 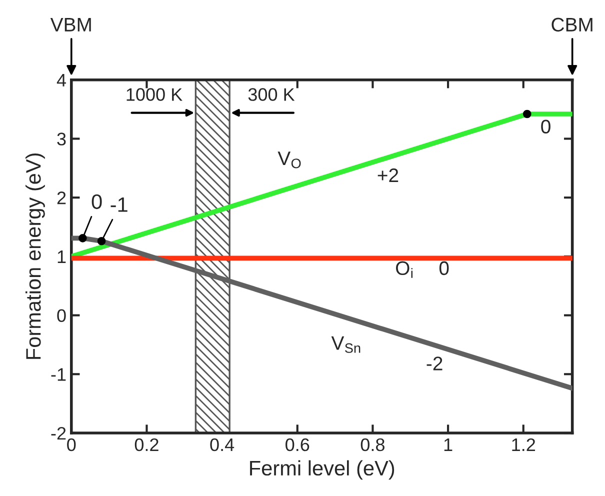 I want to click on x-tick-label: 0.4, so click(x=222, y=445).